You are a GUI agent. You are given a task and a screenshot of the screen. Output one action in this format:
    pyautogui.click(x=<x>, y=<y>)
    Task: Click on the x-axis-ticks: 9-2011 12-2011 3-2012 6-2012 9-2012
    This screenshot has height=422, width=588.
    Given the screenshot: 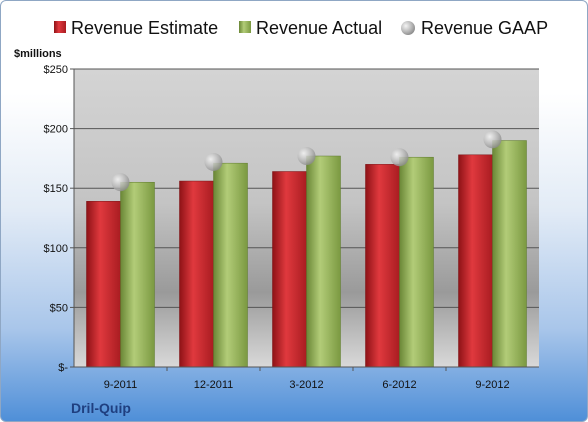 What is the action you would take?
    pyautogui.click(x=307, y=379)
    